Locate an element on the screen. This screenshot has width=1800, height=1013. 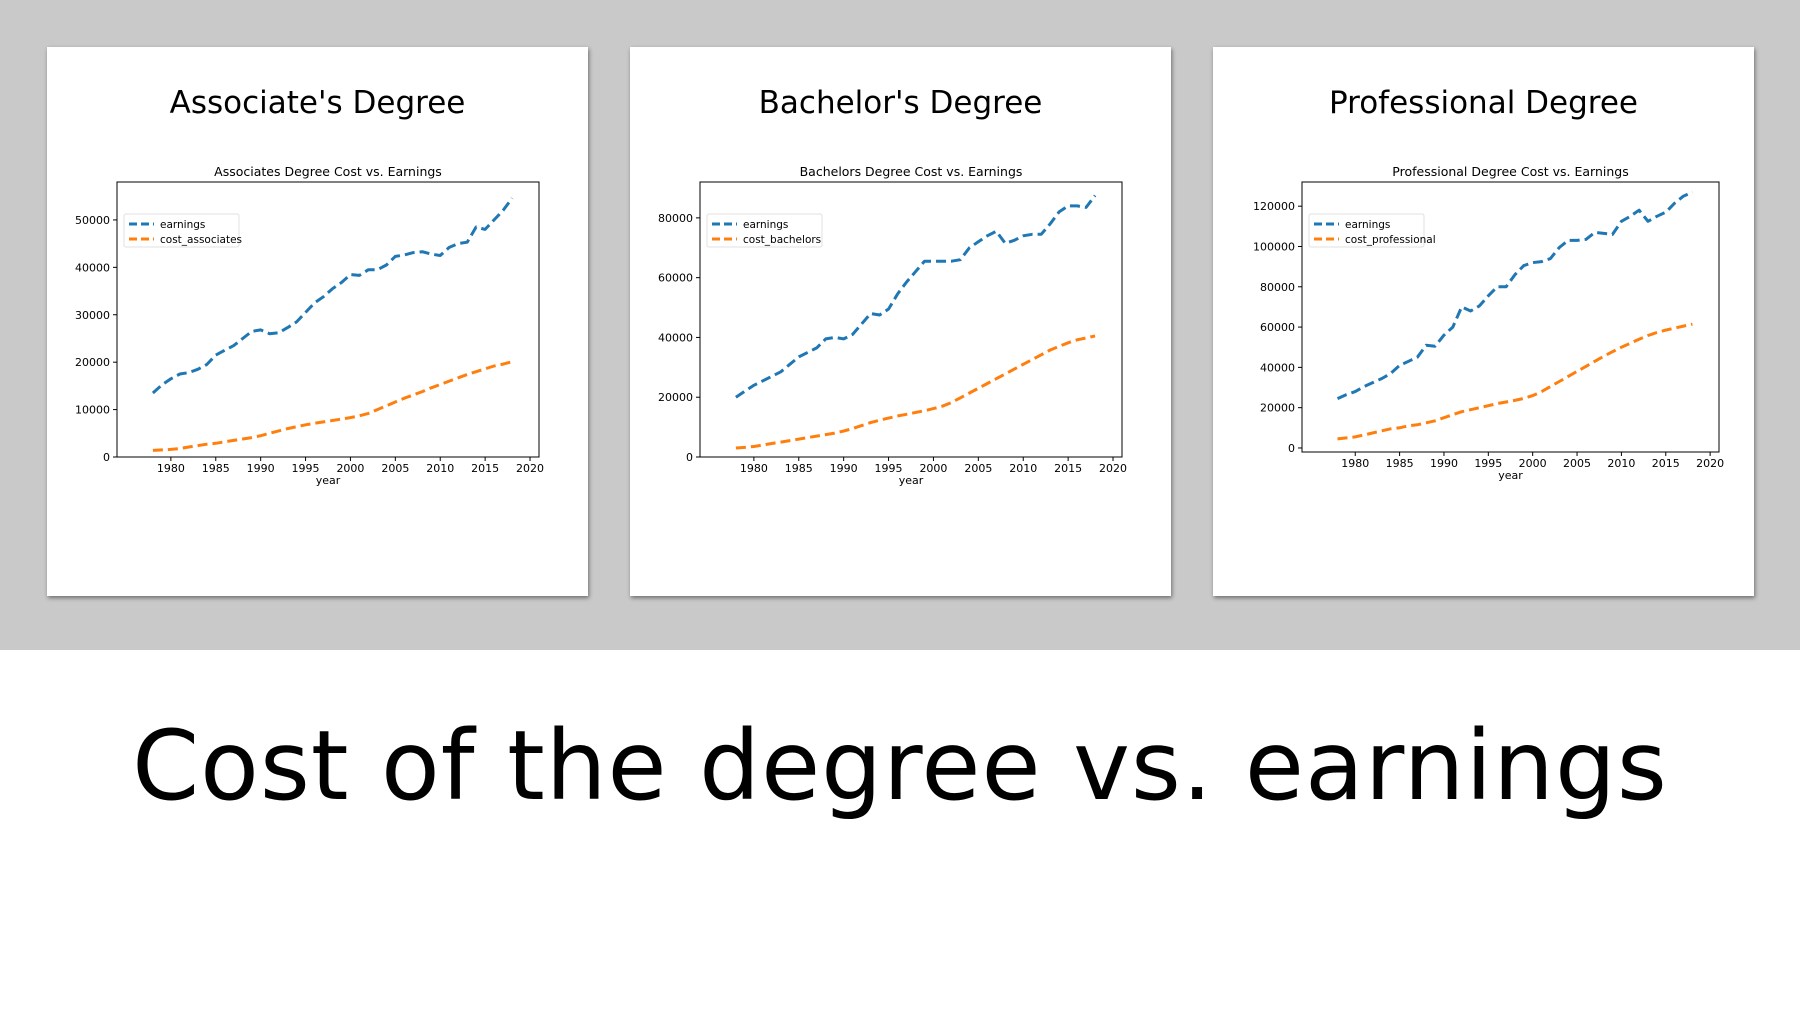
series-line-cost-professional is located at coordinates (1515, 381).